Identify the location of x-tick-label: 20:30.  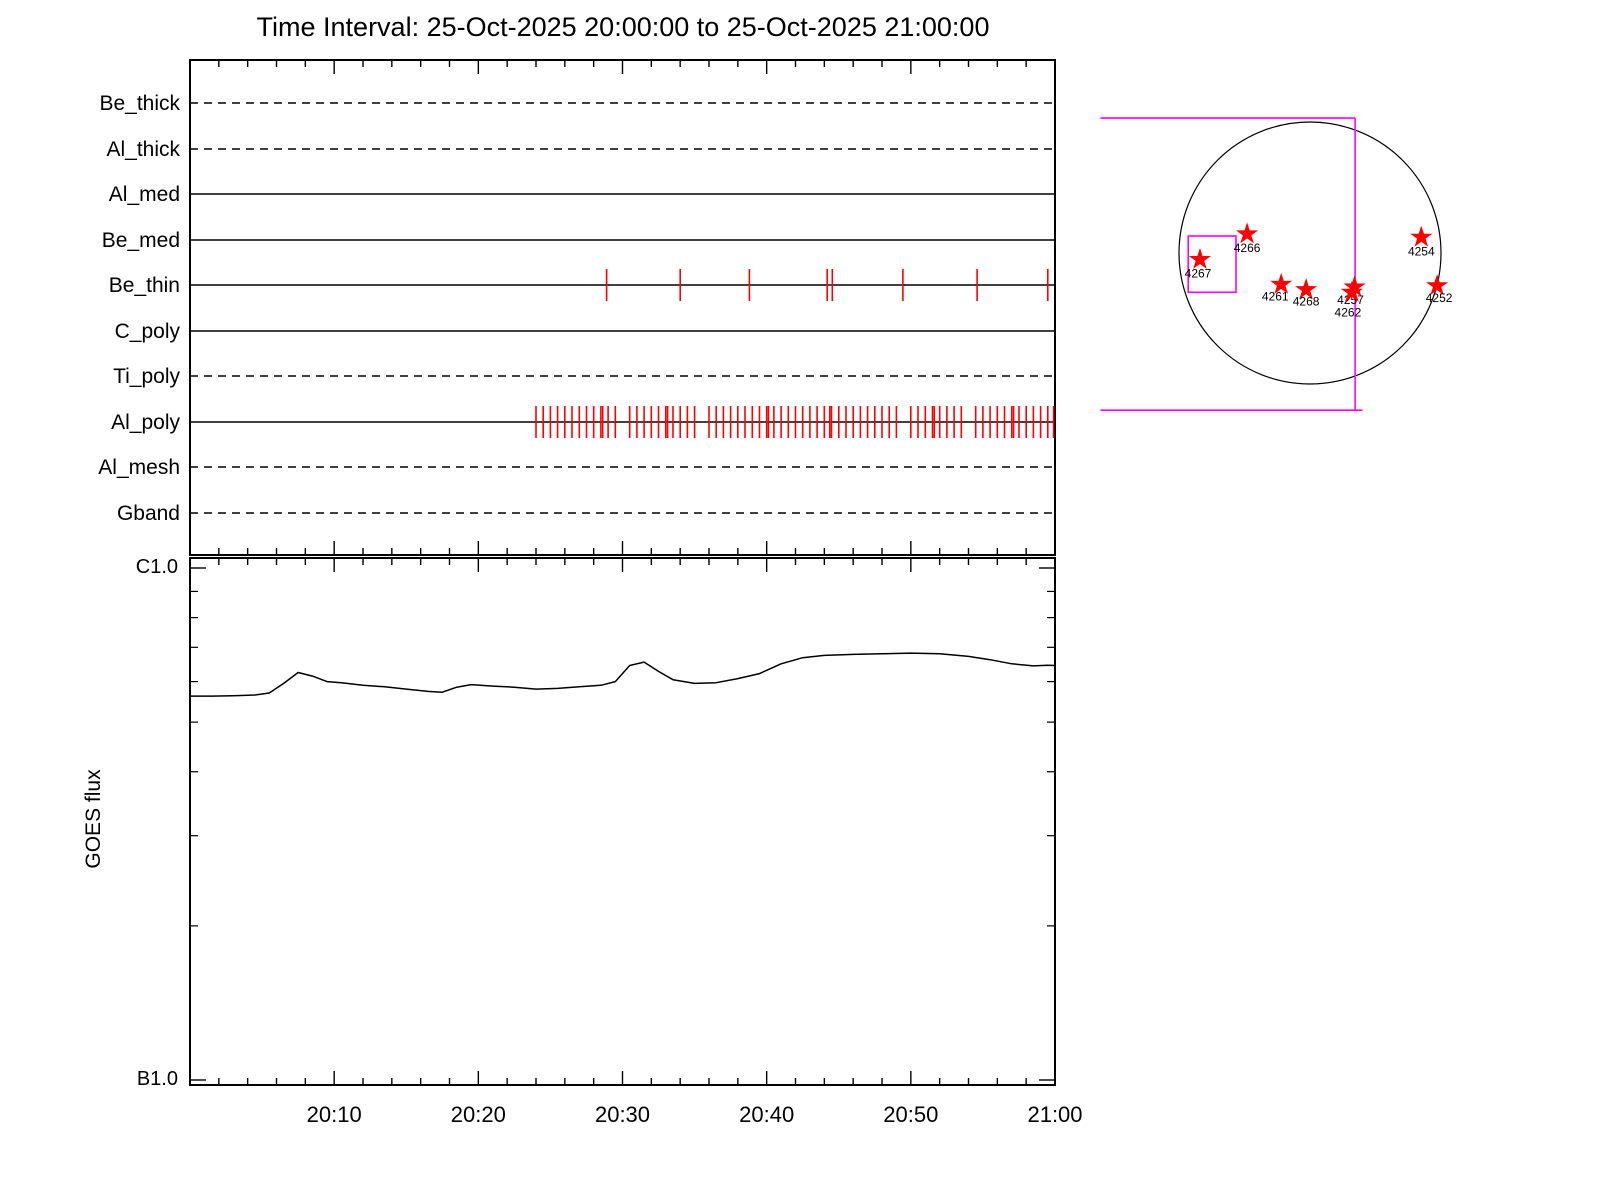
(622, 1114).